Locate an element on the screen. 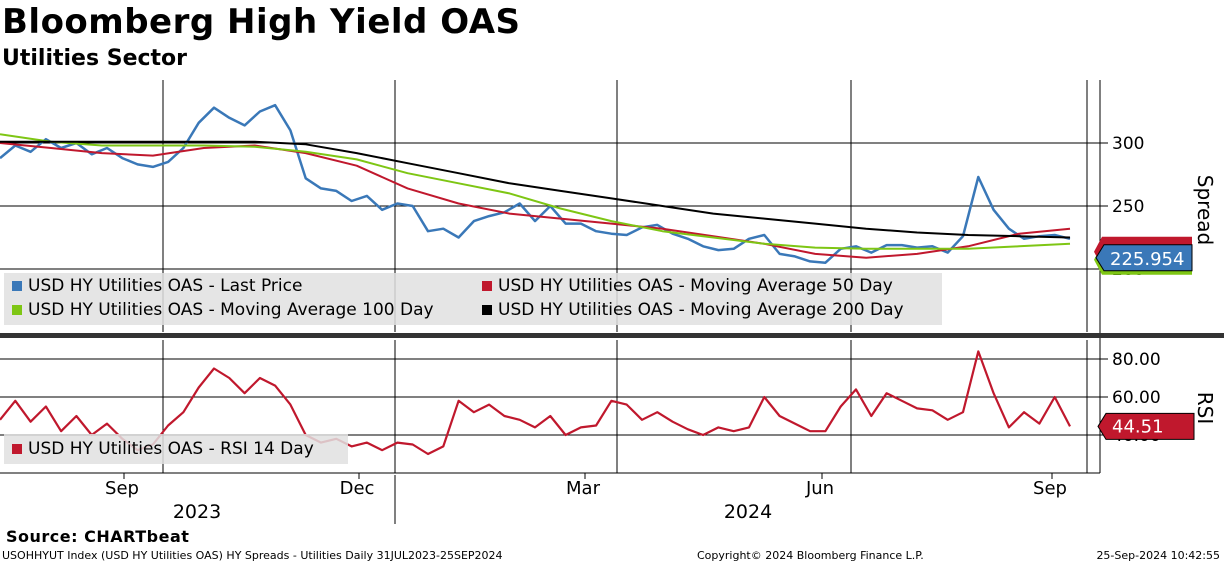  last-value-flag-last-price is located at coordinates (1144, 258).